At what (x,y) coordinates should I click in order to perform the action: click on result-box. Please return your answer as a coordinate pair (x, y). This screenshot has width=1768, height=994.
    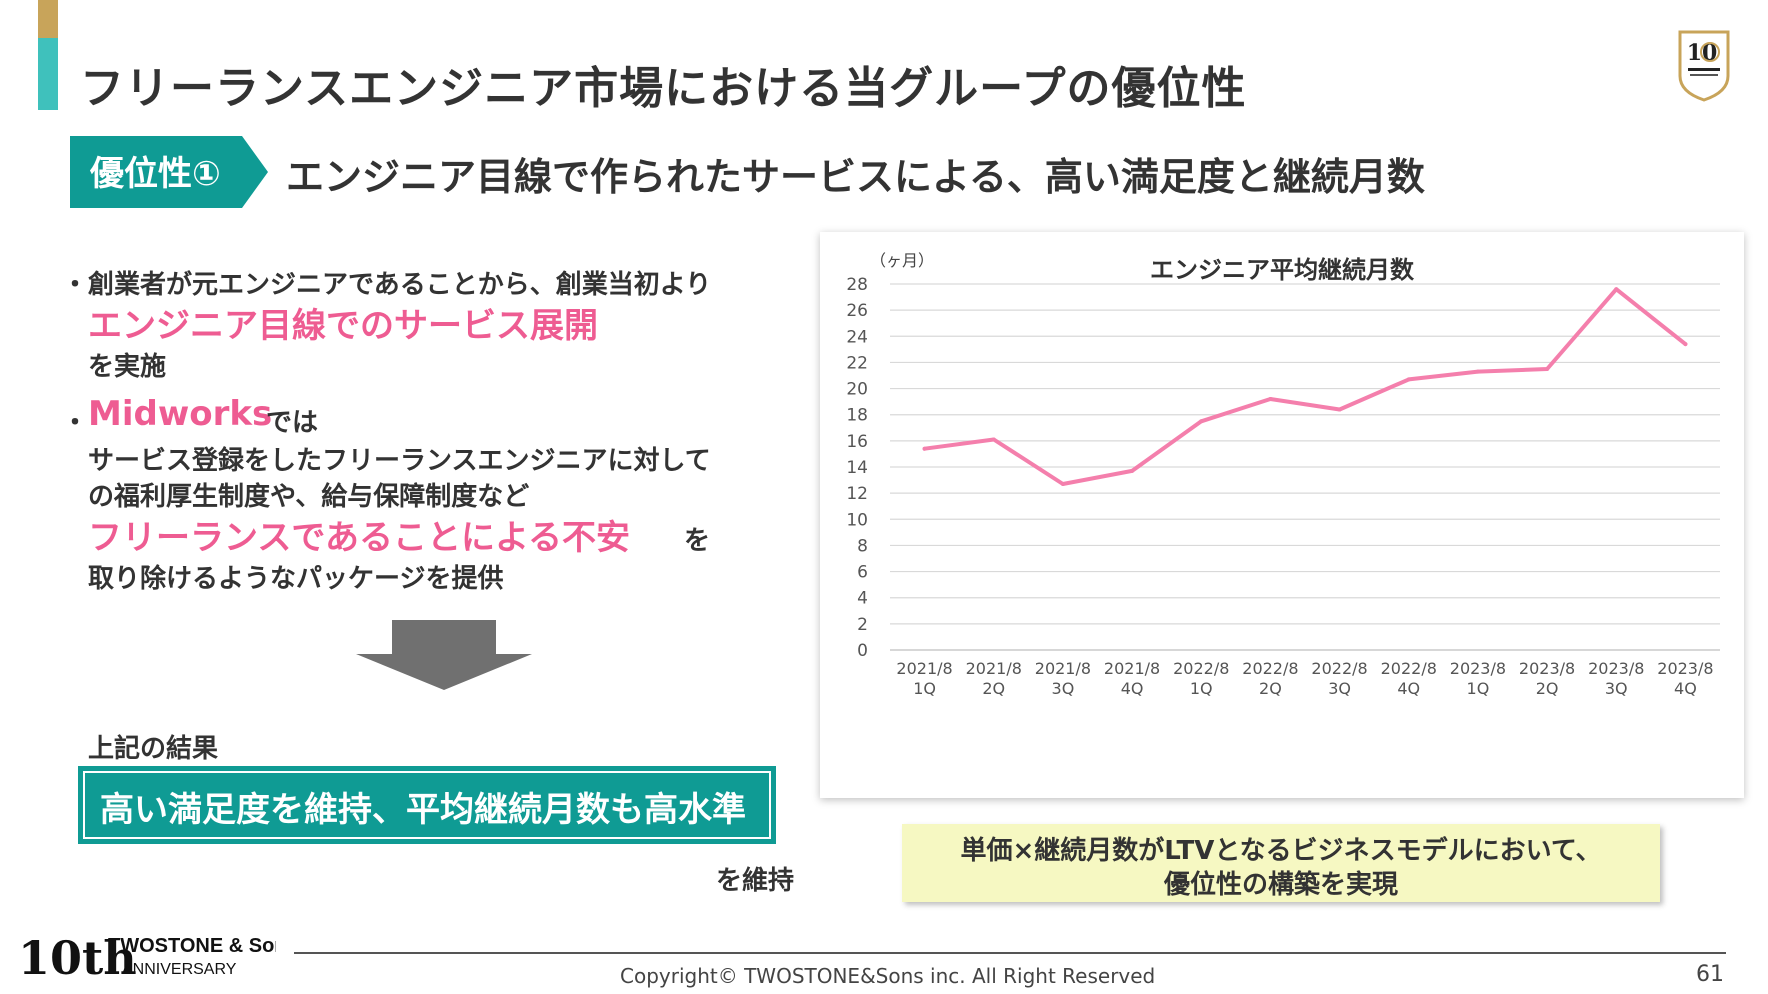
    Looking at the image, I should click on (427, 805).